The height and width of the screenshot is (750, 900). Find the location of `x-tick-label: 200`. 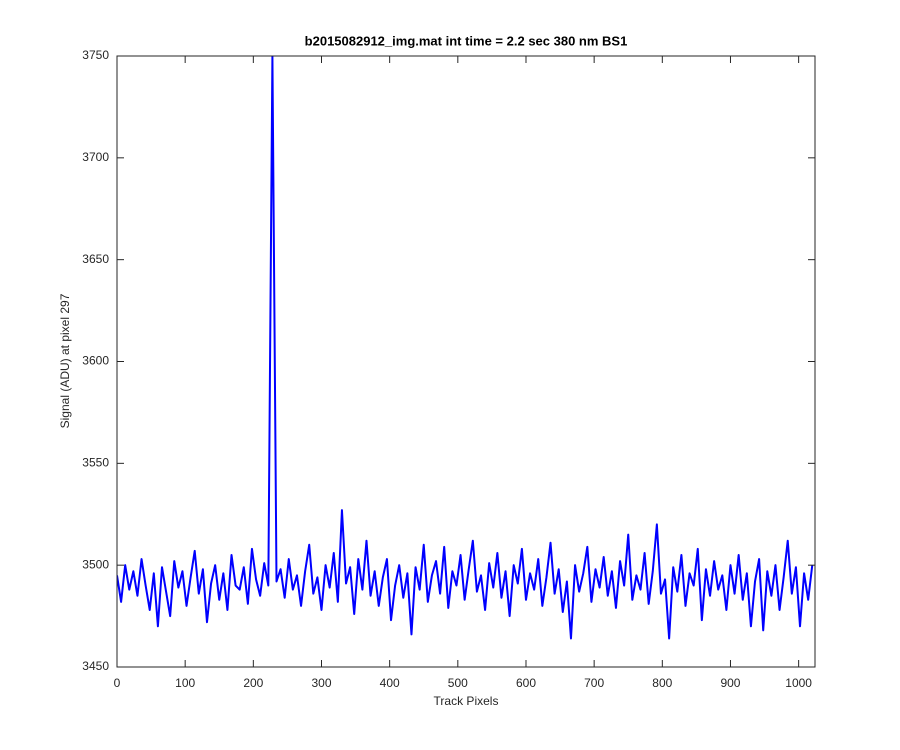

x-tick-label: 200 is located at coordinates (253, 683).